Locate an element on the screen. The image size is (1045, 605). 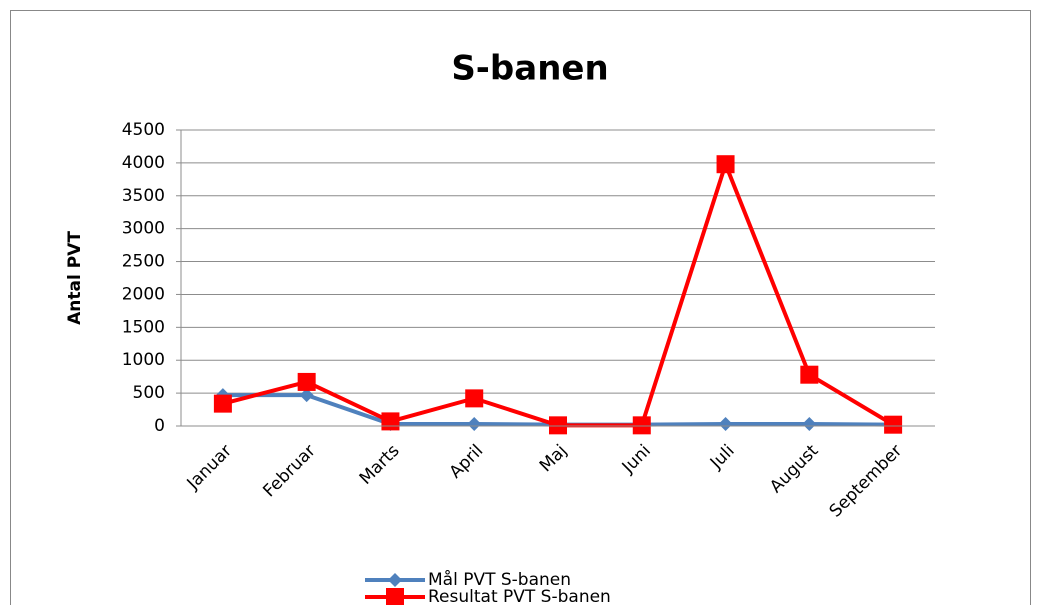
chart-title: S-banen is located at coordinates (529, 69).